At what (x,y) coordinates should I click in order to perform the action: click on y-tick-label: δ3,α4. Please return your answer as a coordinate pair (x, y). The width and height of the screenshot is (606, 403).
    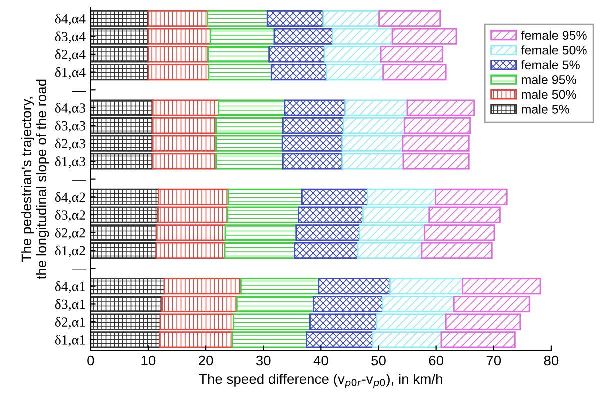
    Looking at the image, I should click on (70, 38).